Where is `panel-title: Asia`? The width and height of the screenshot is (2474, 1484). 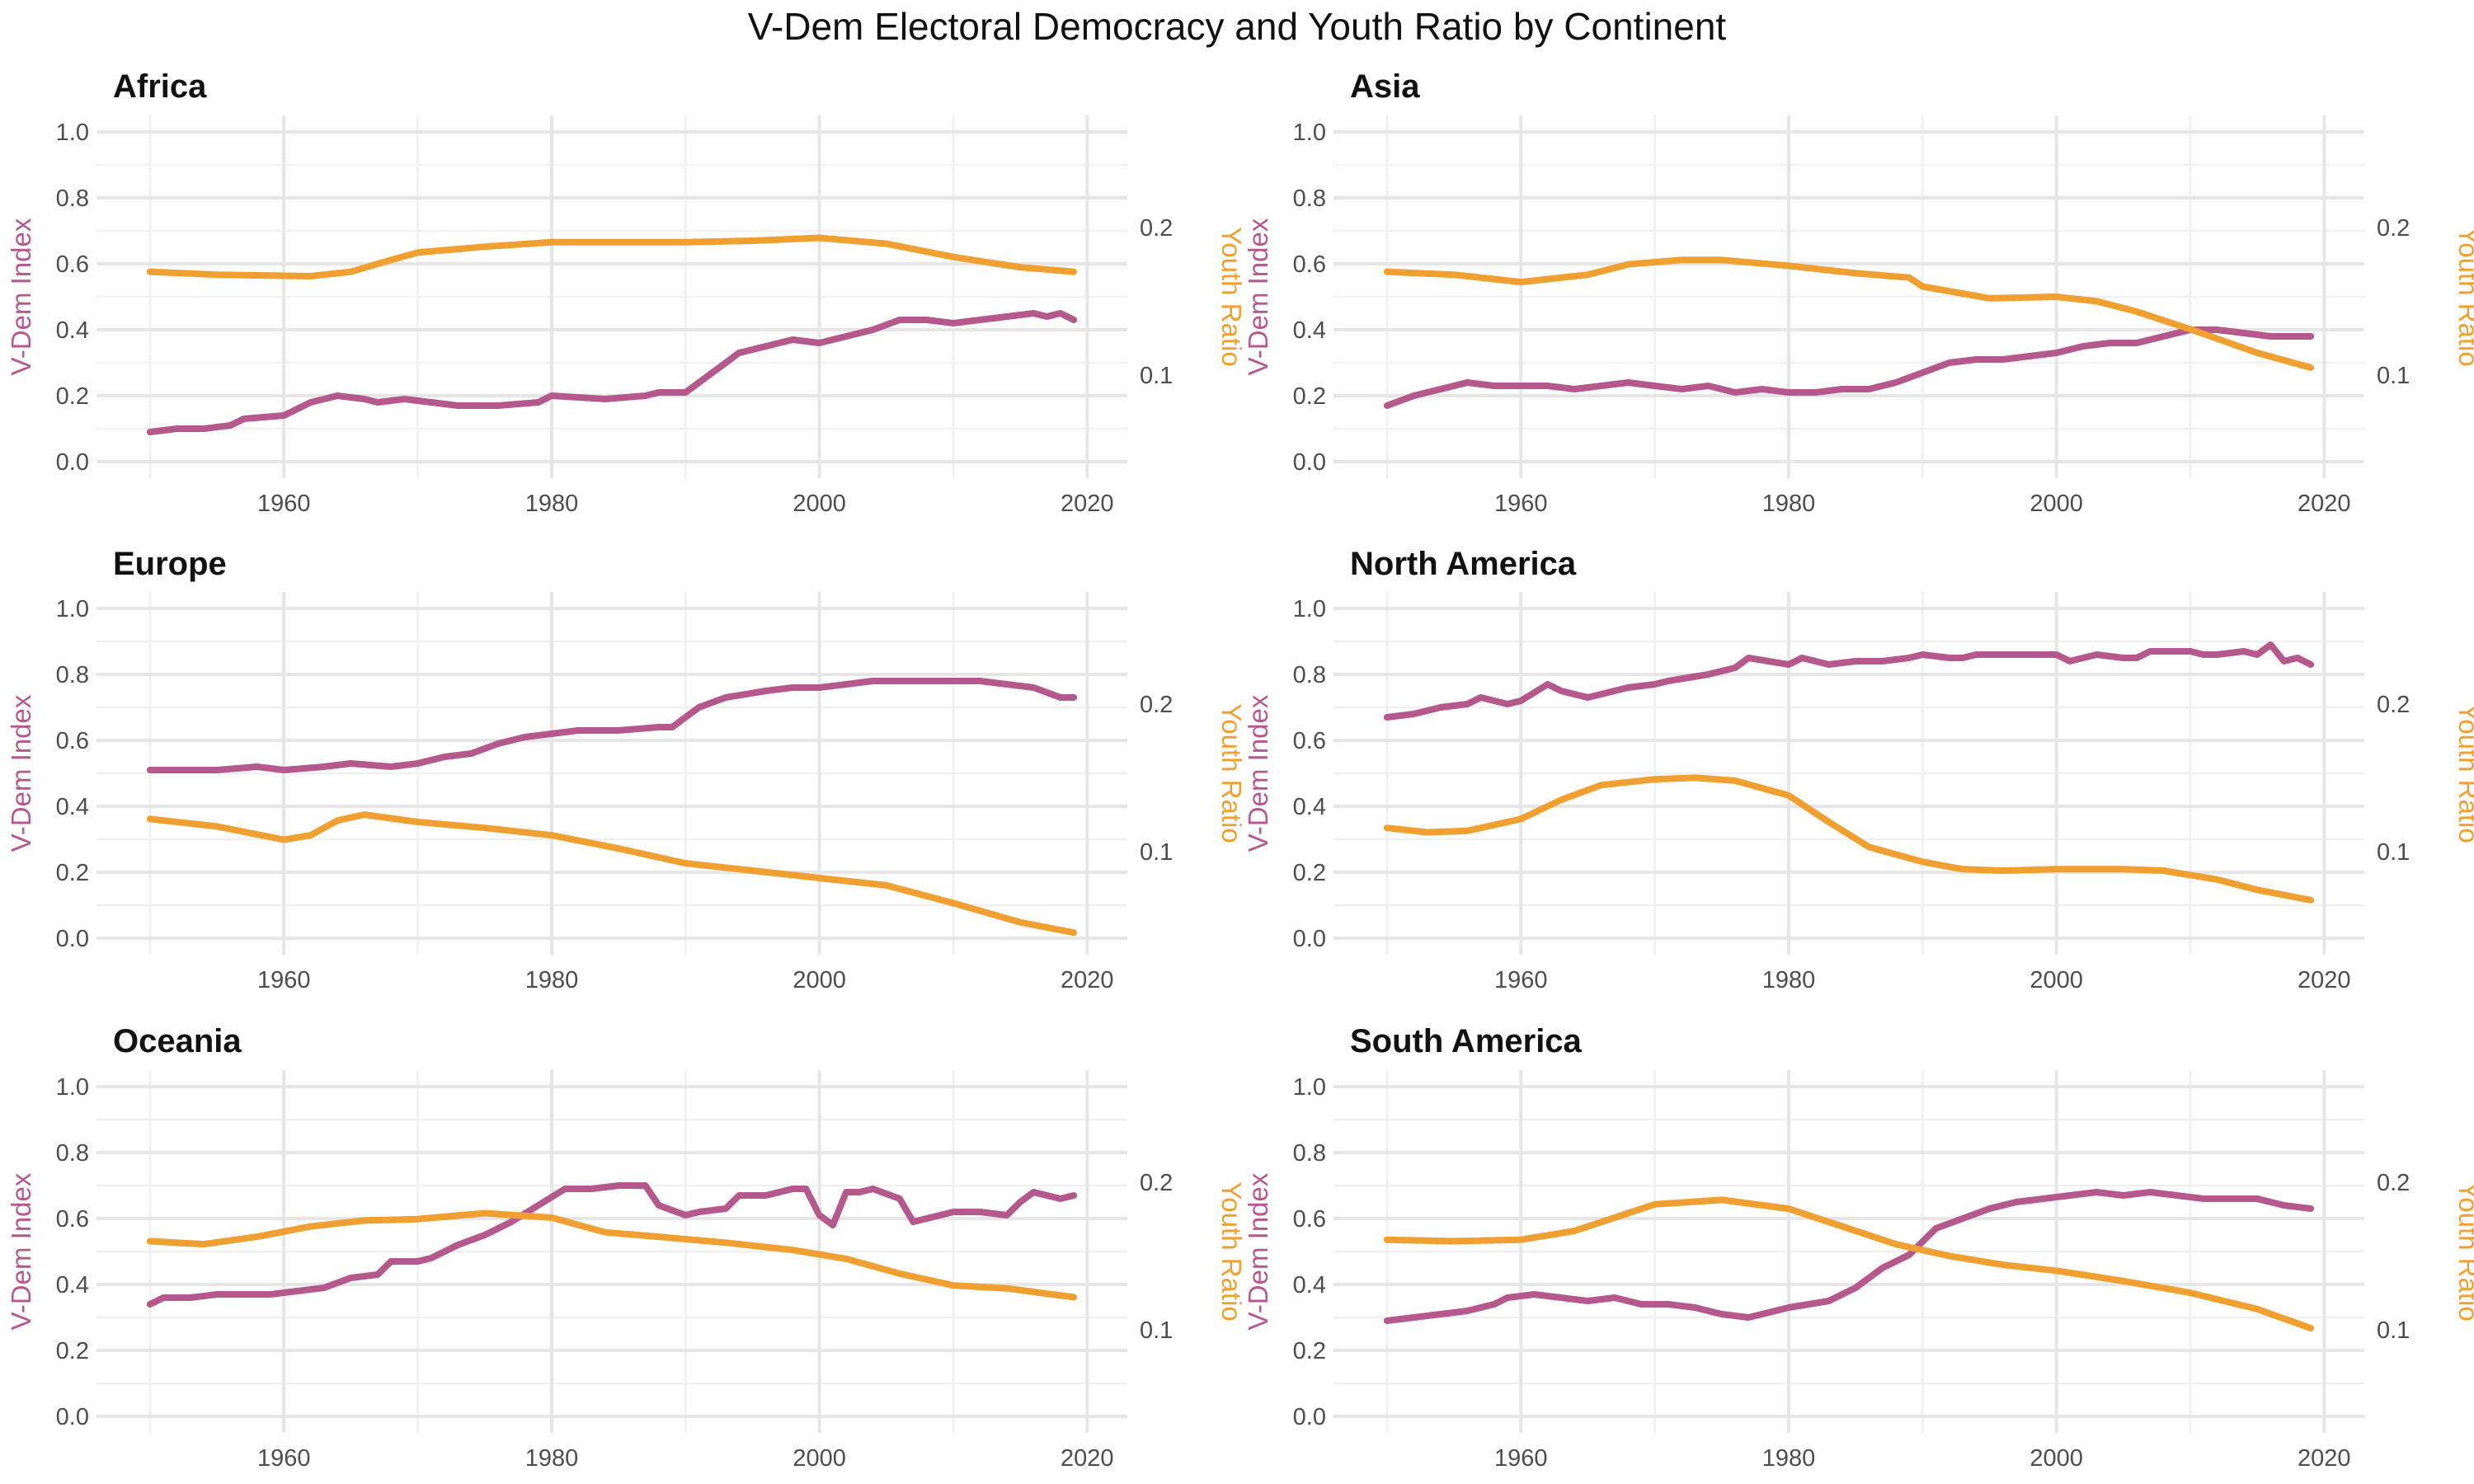 panel-title: Asia is located at coordinates (1385, 86).